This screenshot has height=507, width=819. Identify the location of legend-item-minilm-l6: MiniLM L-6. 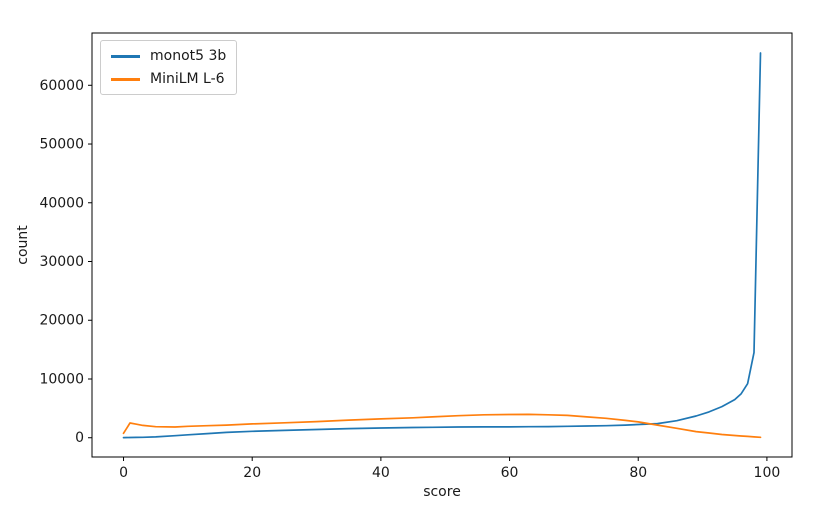
(168, 79).